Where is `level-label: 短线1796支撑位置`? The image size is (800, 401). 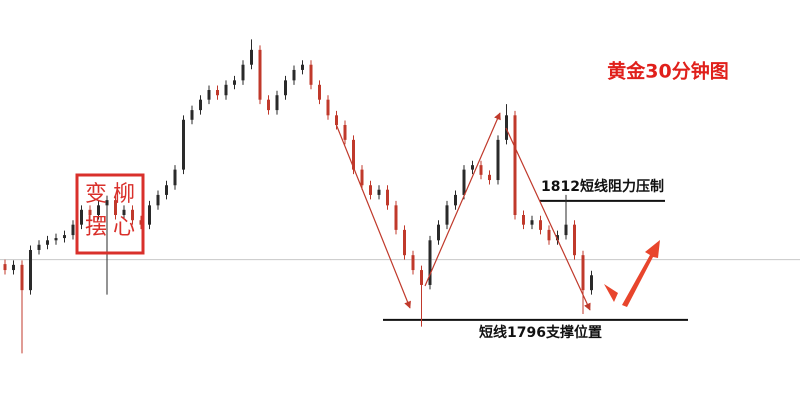
level-label: 短线1796支撑位置 is located at coordinates (540, 332).